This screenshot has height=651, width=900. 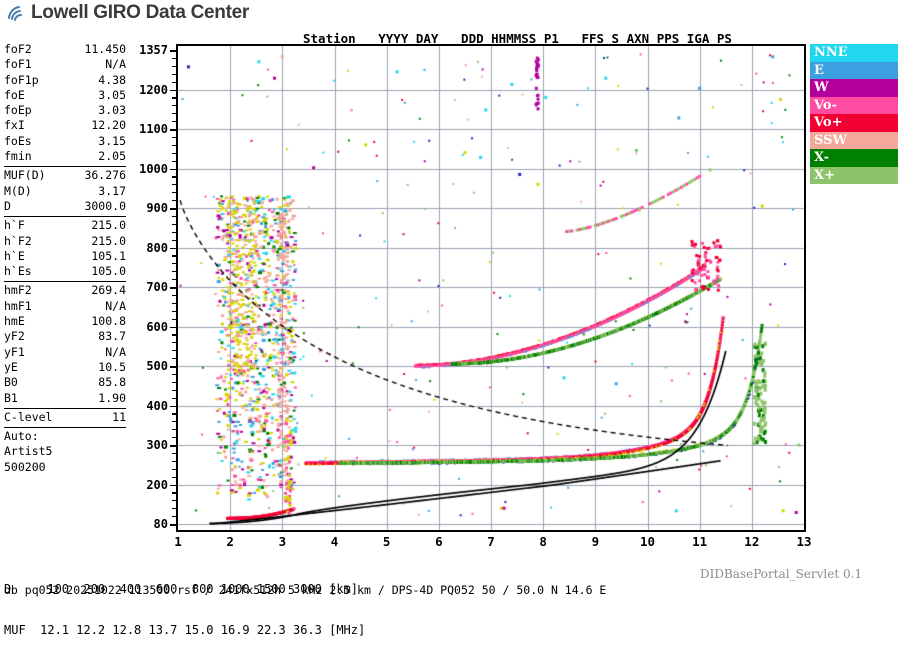 What do you see at coordinates (65, 80) in the screenshot?
I see `param-row: foF1p 4.38` at bounding box center [65, 80].